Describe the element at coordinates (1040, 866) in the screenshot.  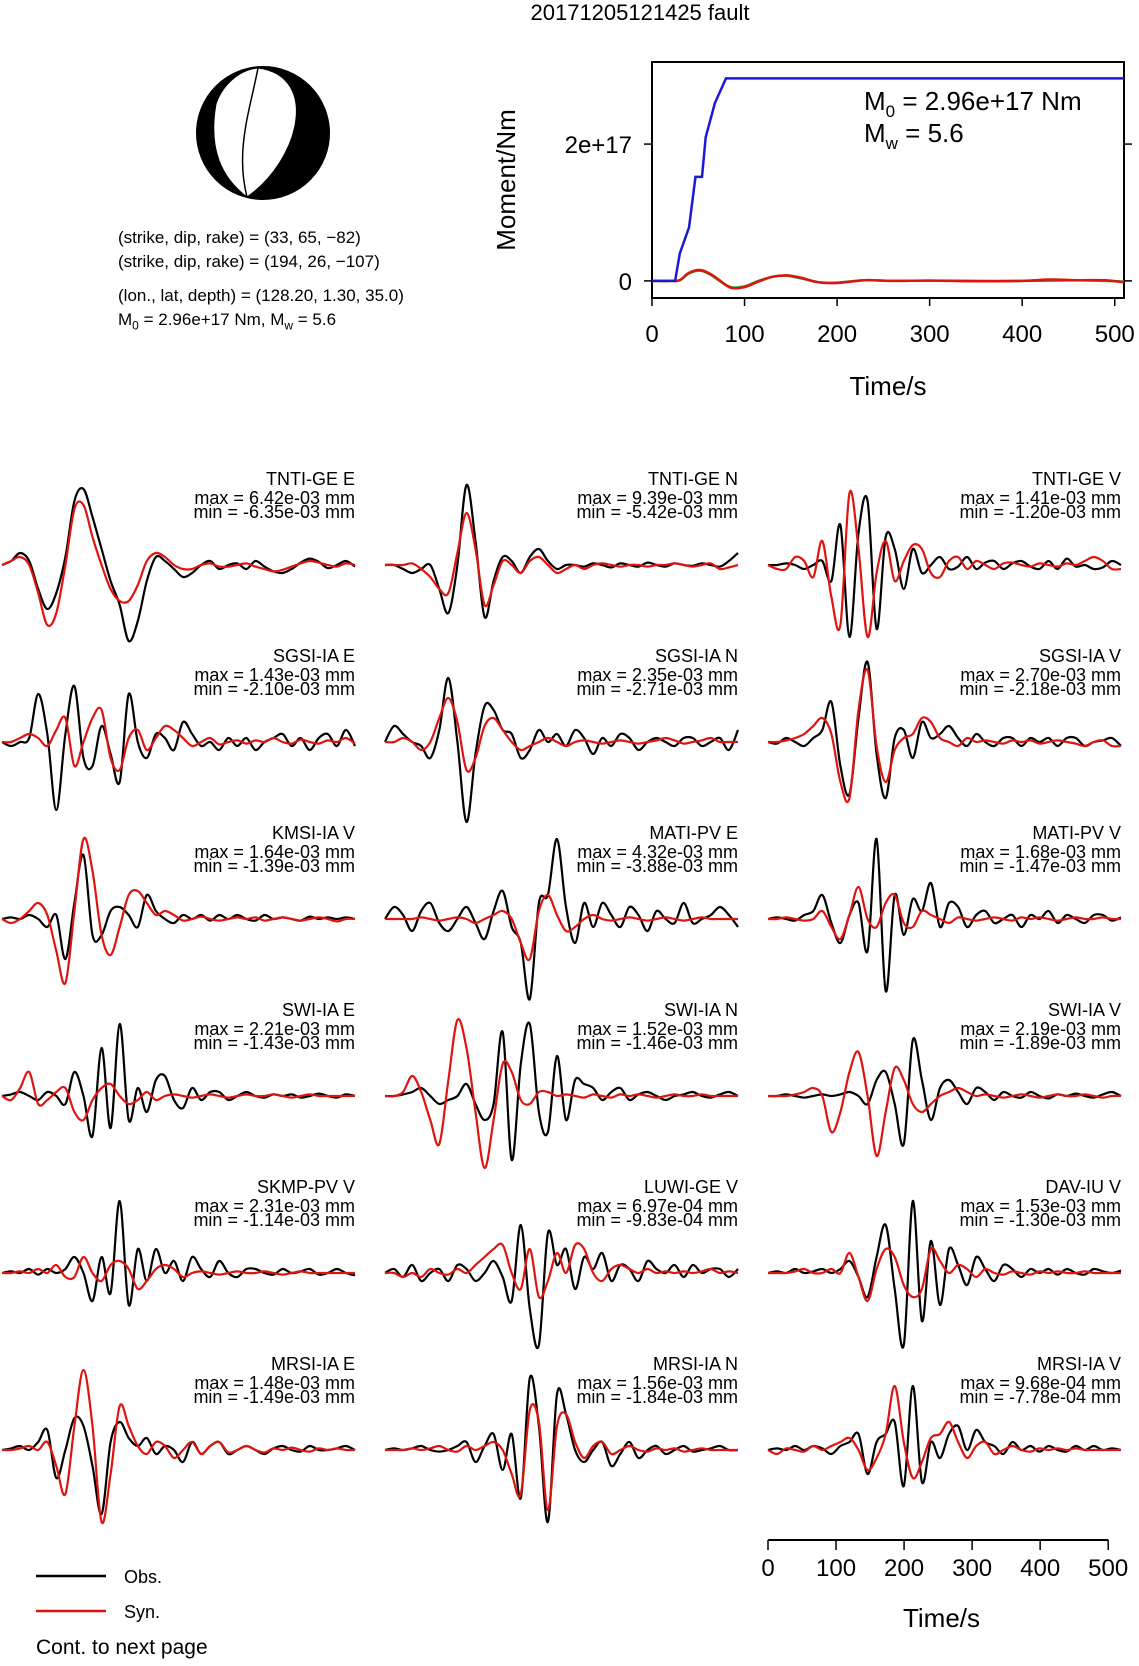
I see `min-amplitude-label: min = -1.47e-03 mm` at that location.